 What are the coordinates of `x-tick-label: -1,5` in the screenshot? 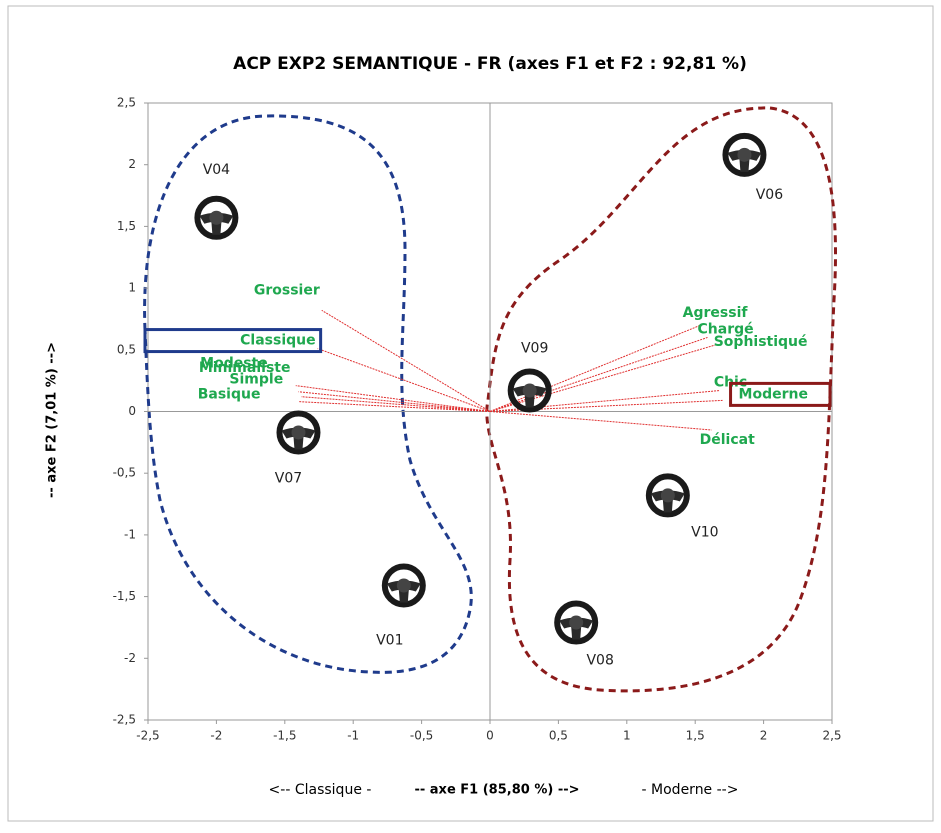 It's located at (284, 736).